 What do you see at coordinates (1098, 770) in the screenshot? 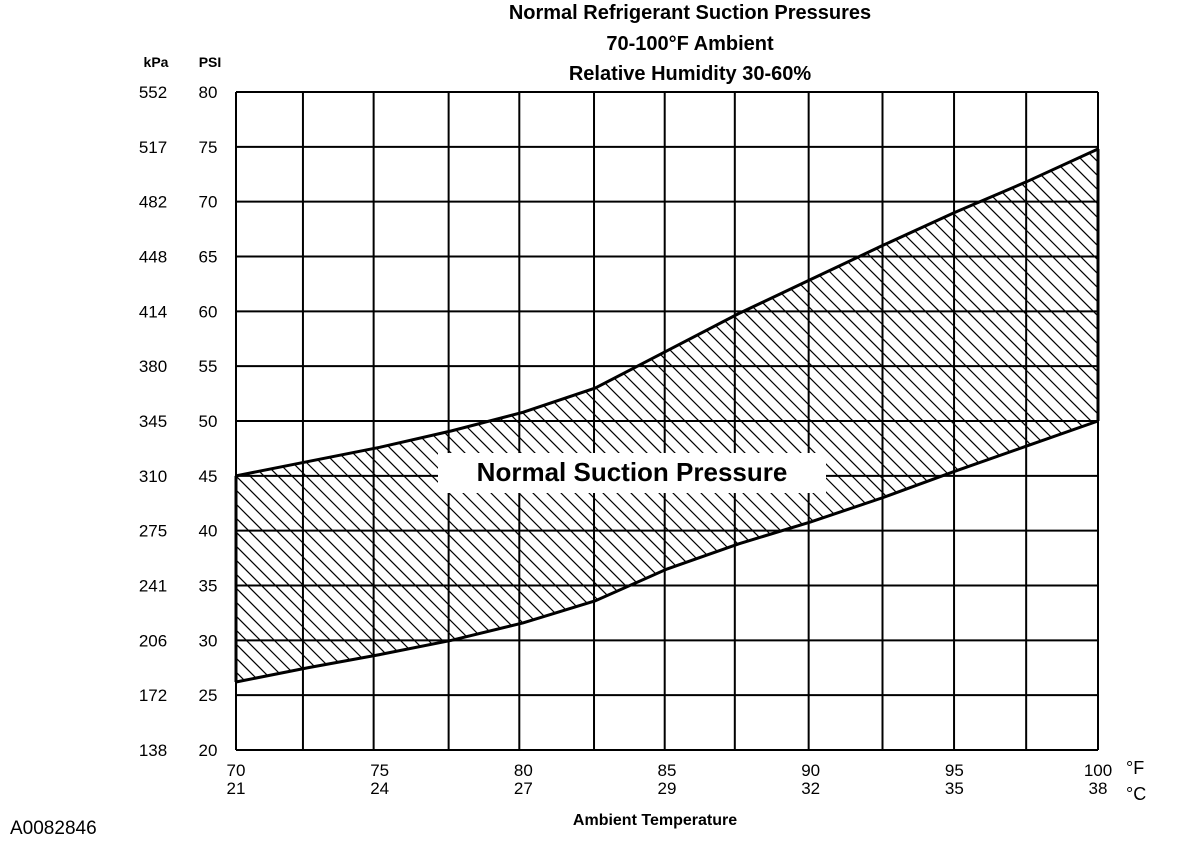
I see `x-tick-f-100: 100` at bounding box center [1098, 770].